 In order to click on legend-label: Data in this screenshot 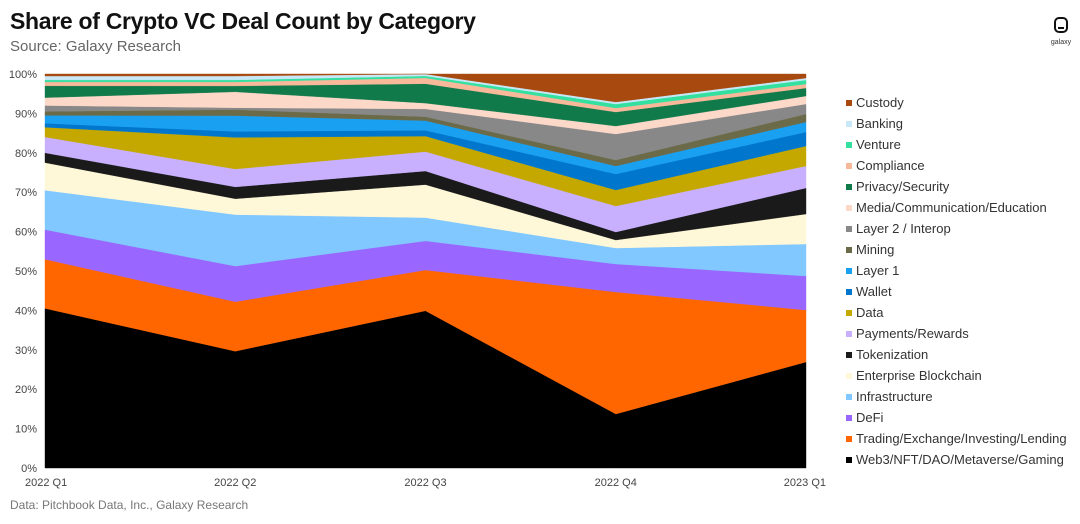, I will do `click(870, 312)`.